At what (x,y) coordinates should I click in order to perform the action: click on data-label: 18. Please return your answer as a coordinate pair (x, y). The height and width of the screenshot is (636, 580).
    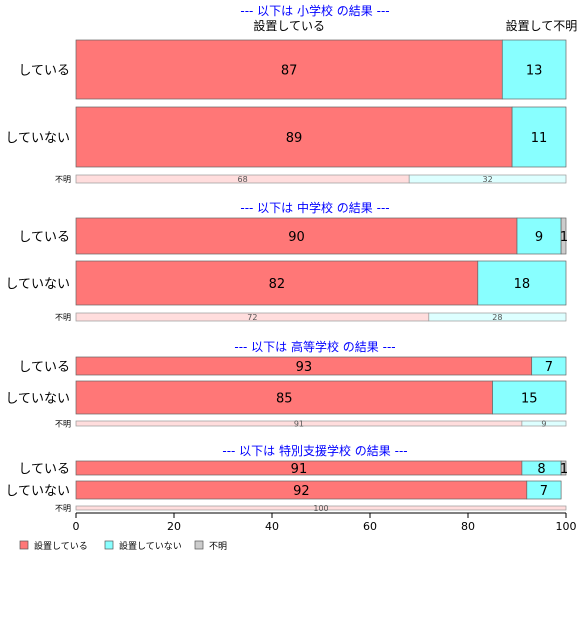
    Looking at the image, I should click on (522, 284).